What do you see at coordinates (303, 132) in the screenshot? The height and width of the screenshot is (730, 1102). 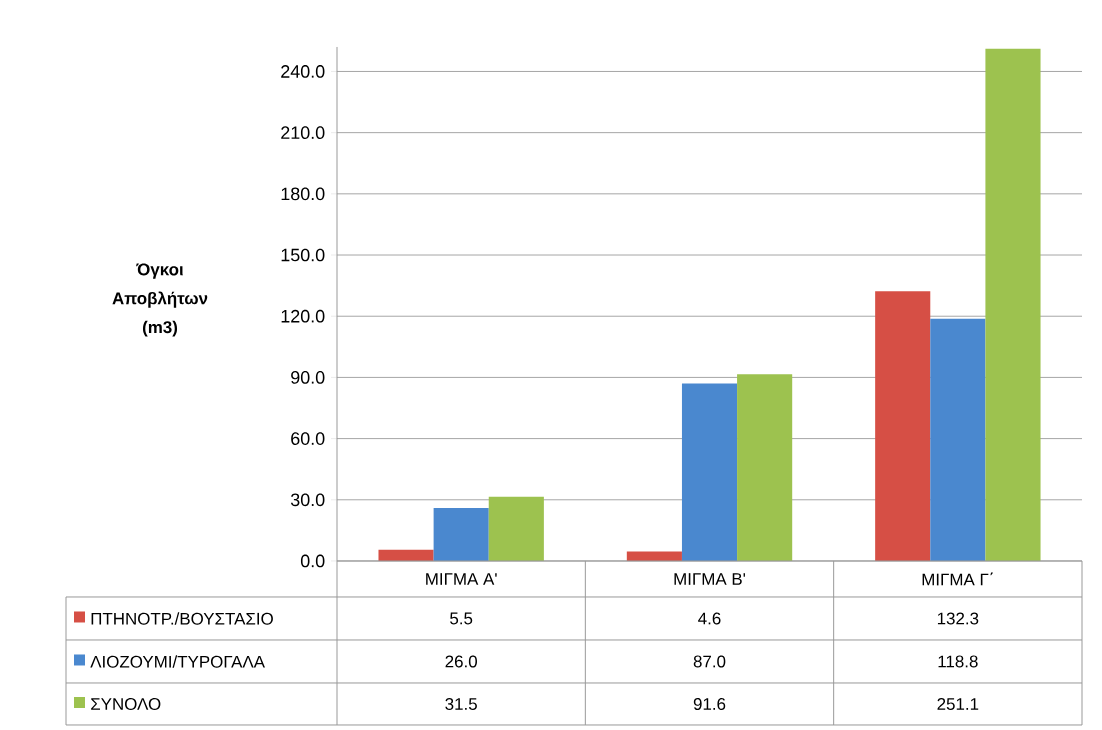 I see `y-tick-label: 210.0` at bounding box center [303, 132].